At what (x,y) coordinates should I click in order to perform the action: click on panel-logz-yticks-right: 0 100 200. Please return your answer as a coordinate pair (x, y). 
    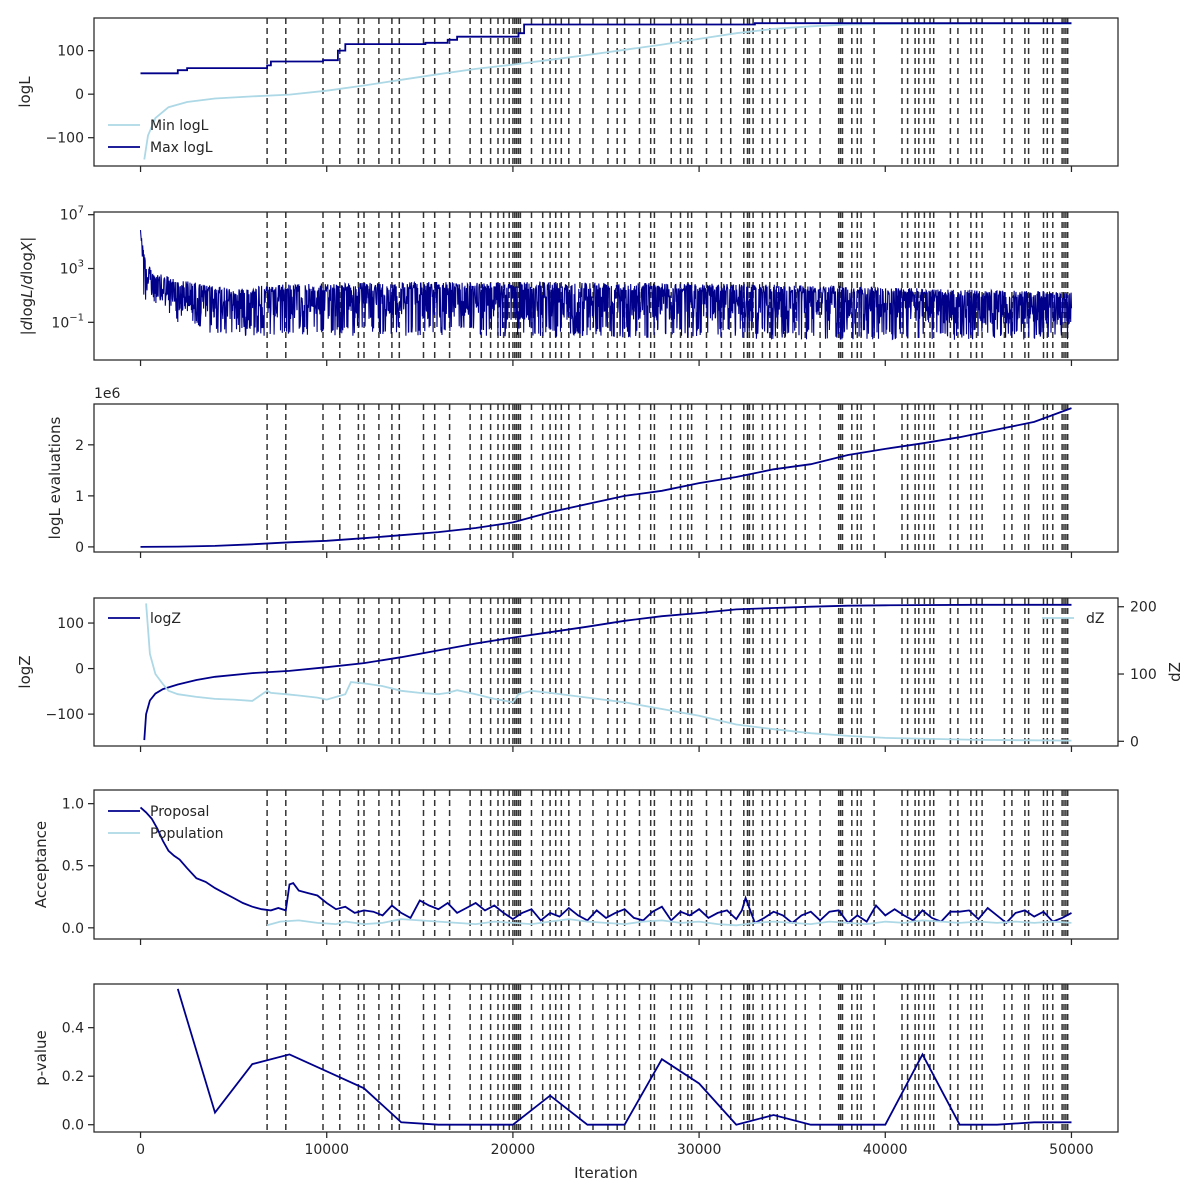
    Looking at the image, I should click on (1137, 675).